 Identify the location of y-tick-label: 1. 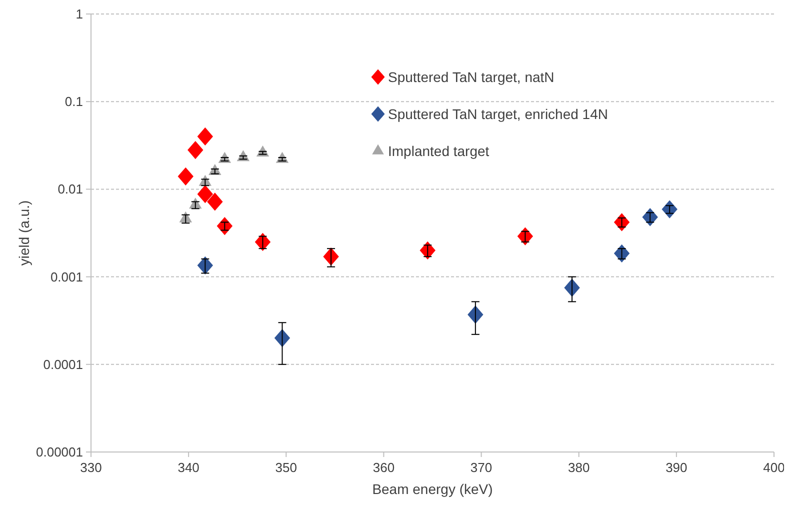
(79, 14).